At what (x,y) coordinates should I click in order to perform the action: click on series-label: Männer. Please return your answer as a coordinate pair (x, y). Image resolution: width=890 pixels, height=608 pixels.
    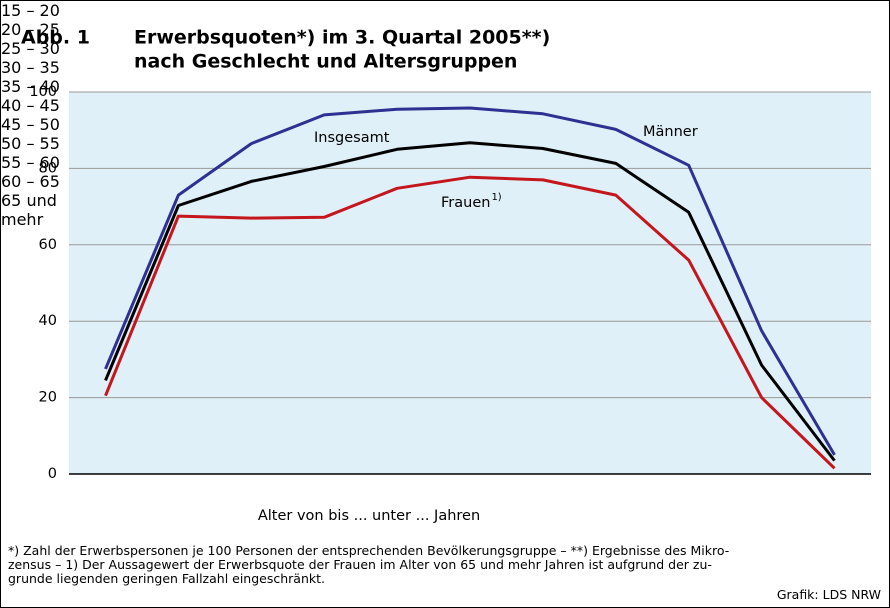
    Looking at the image, I should click on (670, 132).